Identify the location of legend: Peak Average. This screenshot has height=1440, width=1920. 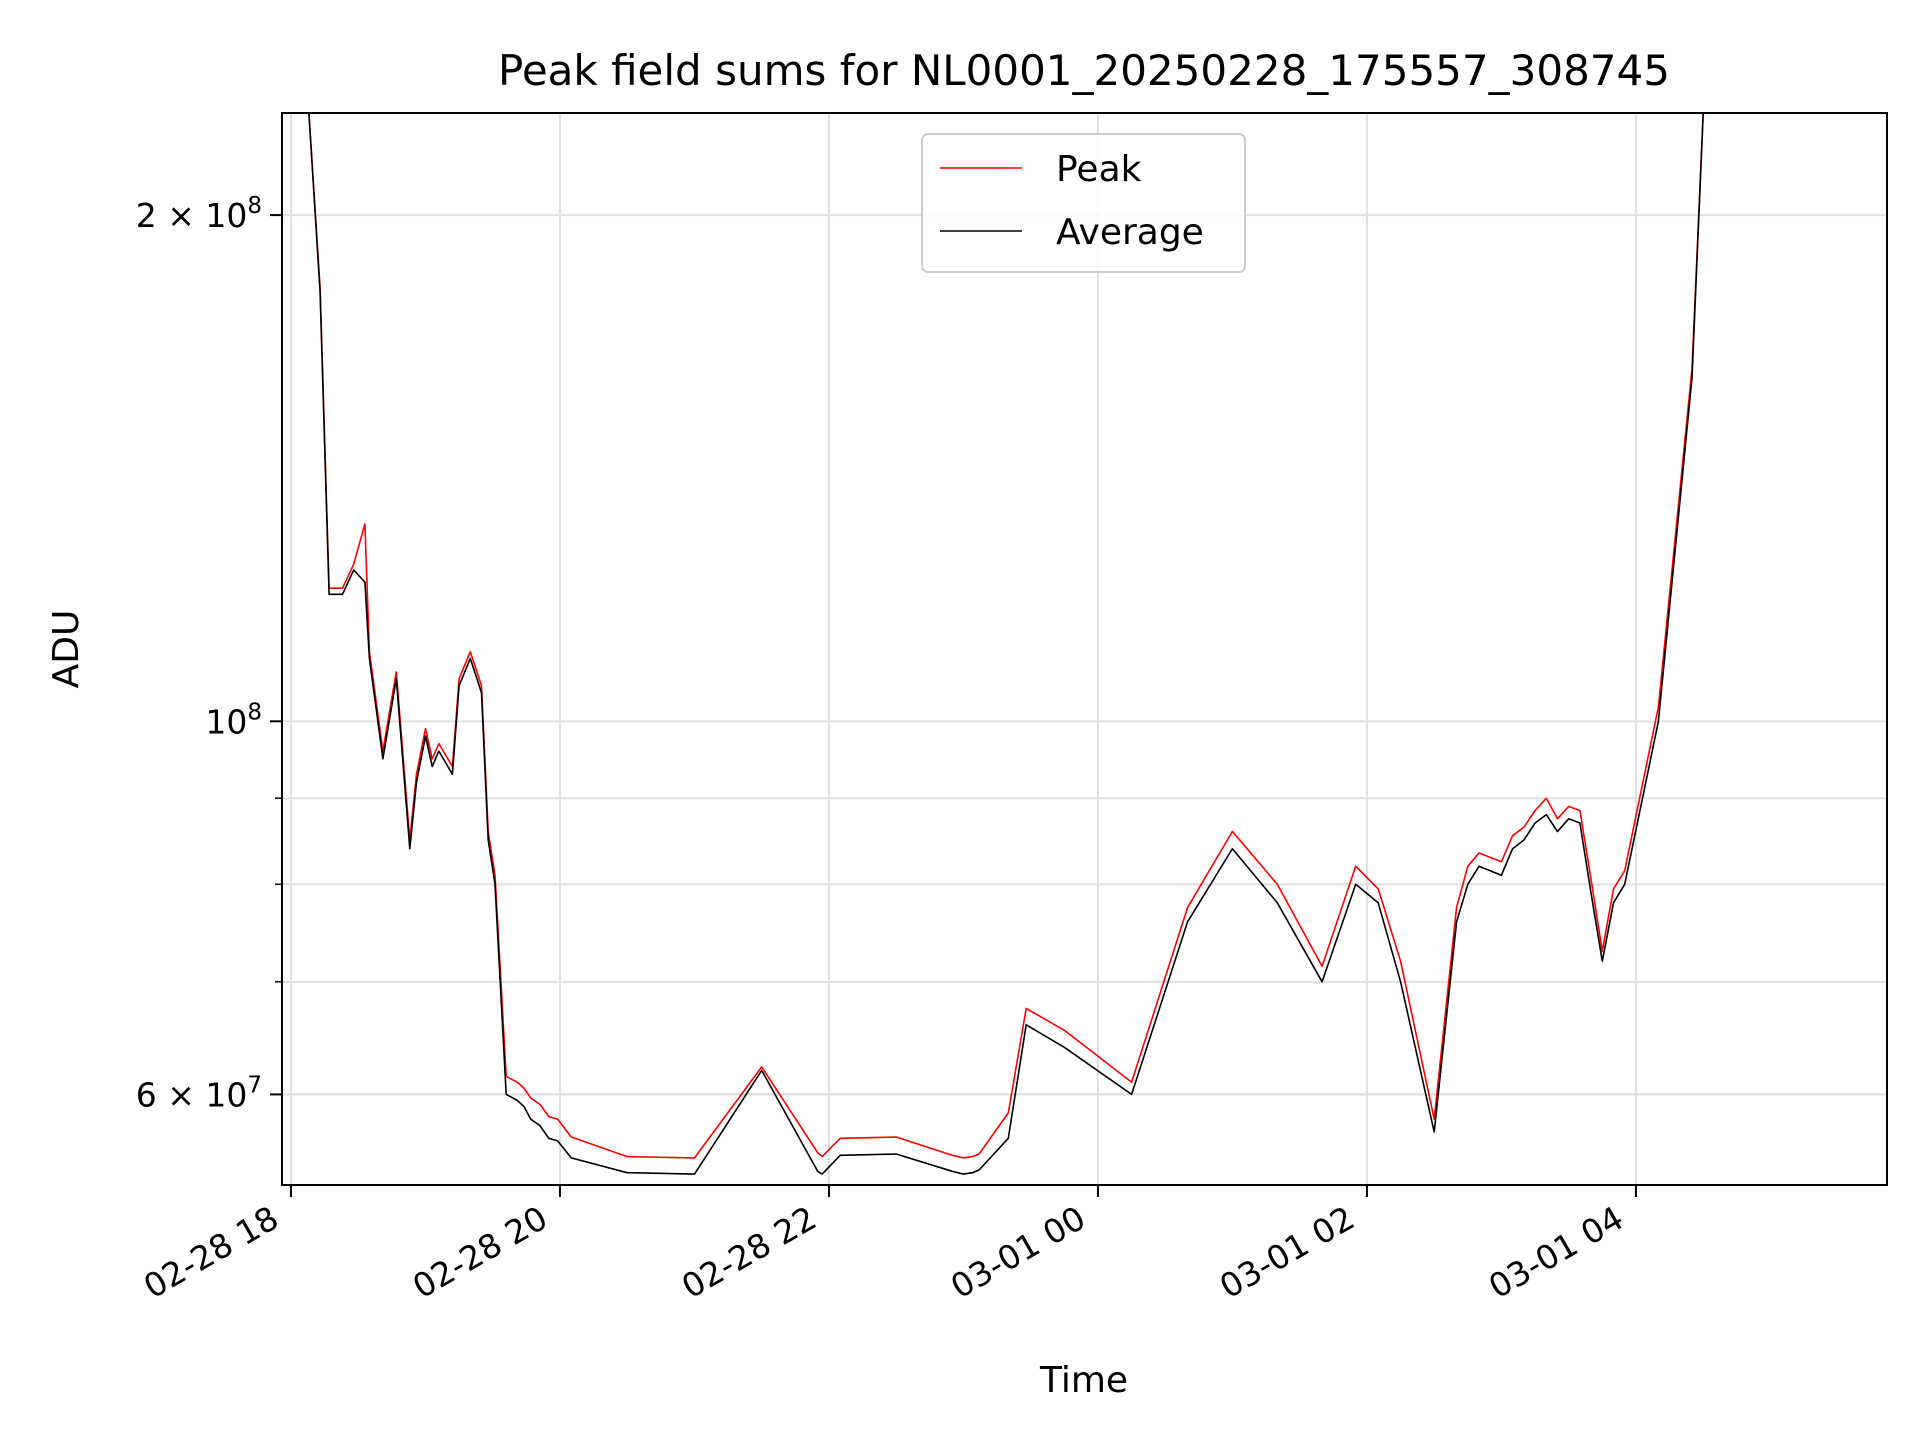
(1083, 203).